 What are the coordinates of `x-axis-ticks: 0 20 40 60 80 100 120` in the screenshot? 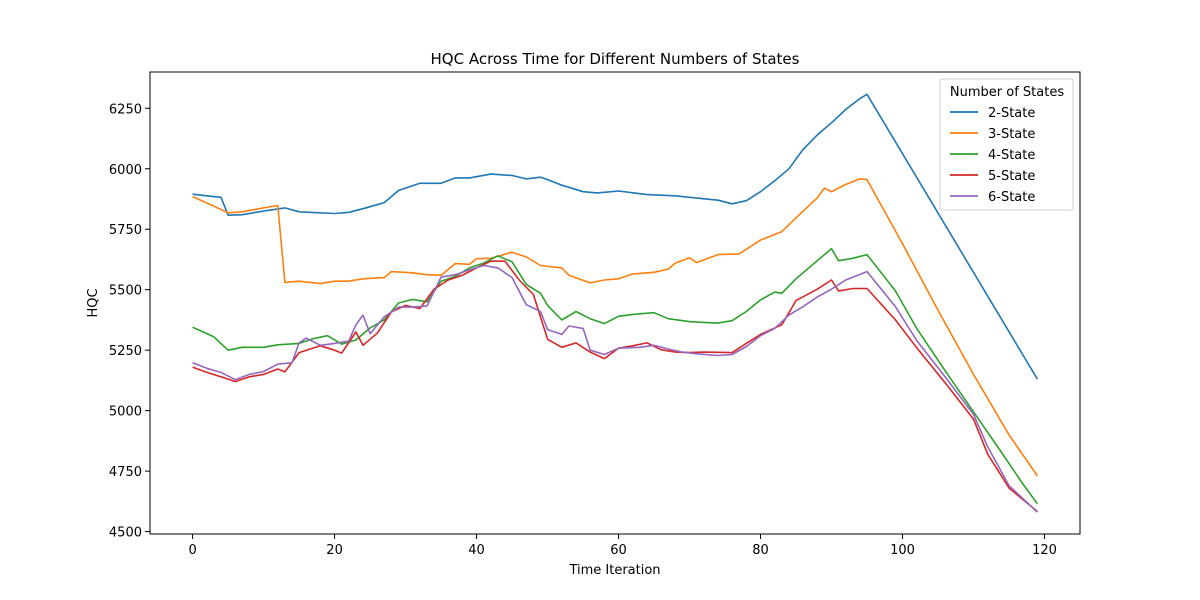 It's located at (622, 546).